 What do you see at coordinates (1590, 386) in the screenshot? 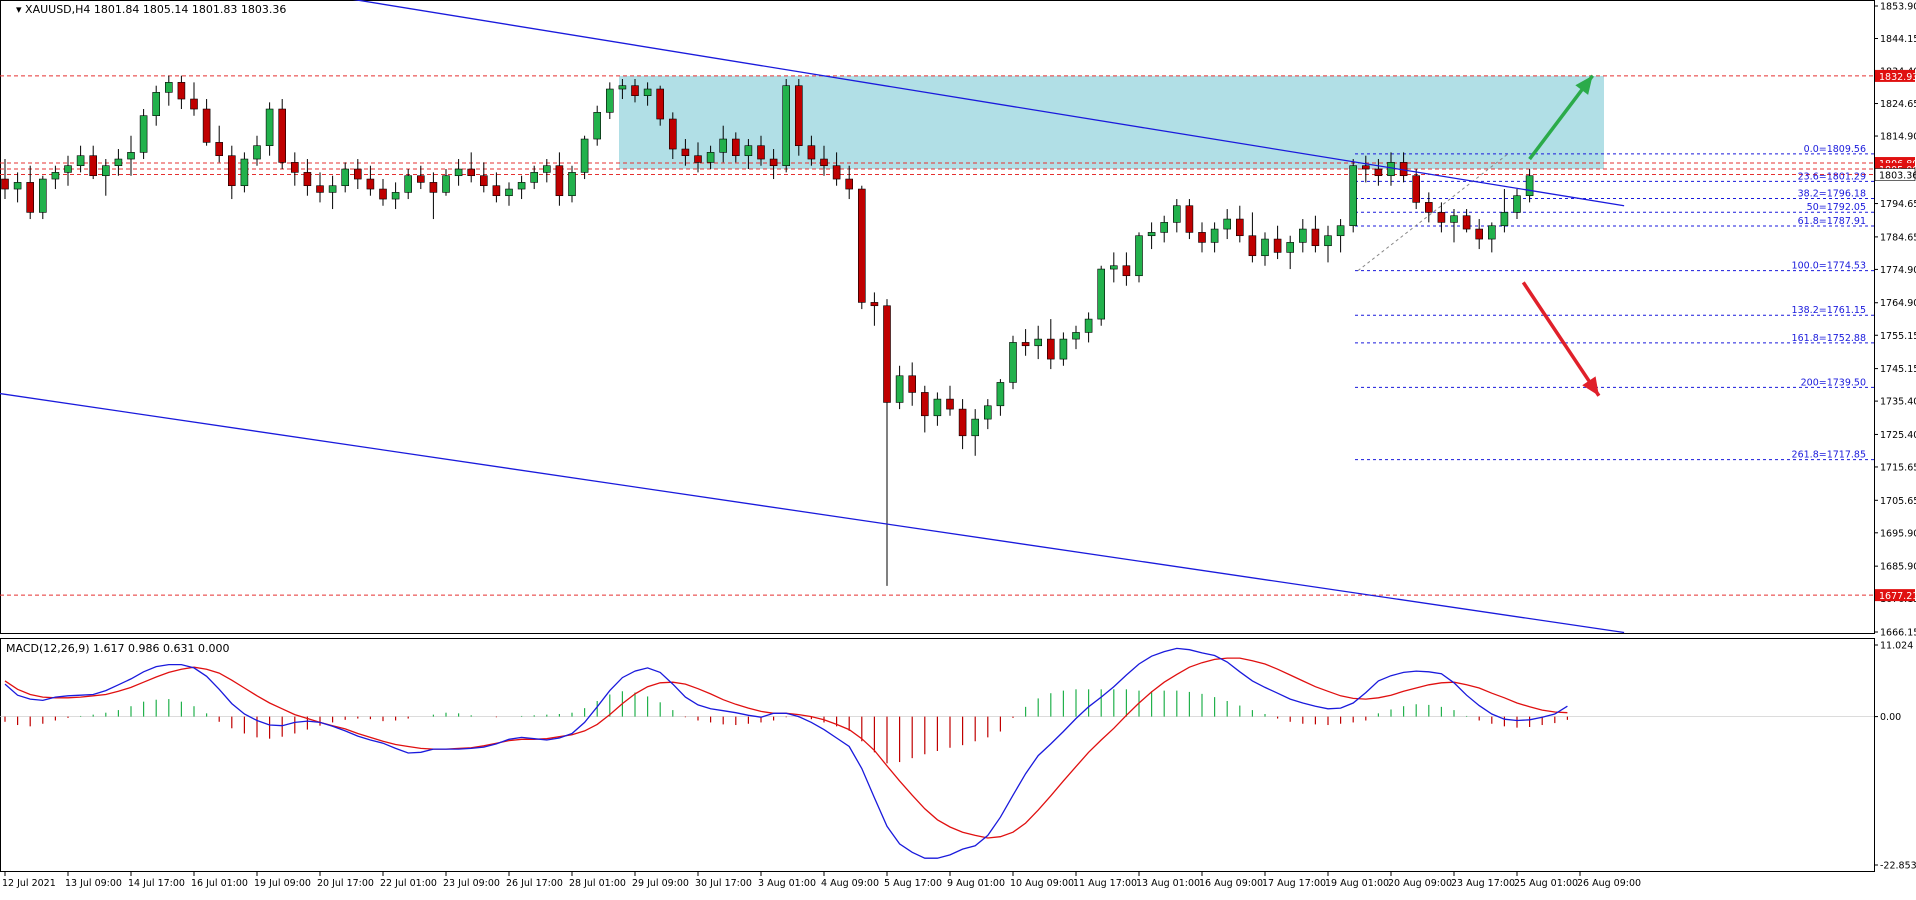
I see `arrow-down-head` at bounding box center [1590, 386].